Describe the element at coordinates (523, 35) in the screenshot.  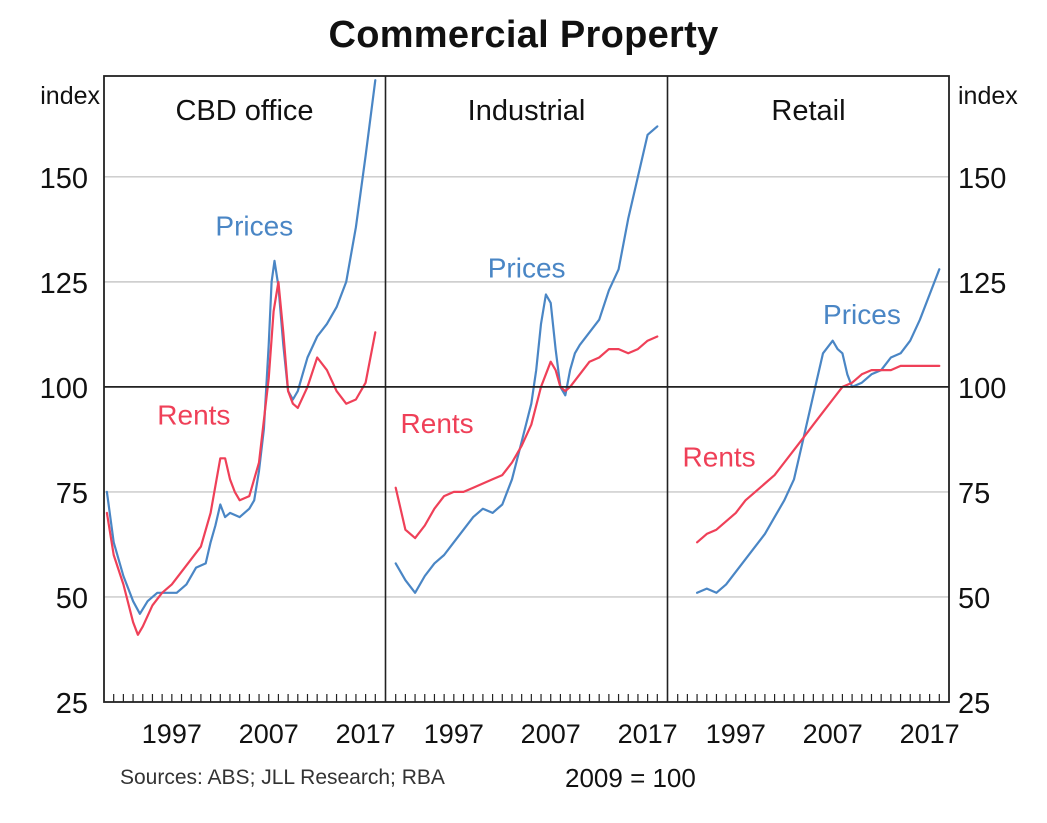
I see `chart-title: Commercial Property` at that location.